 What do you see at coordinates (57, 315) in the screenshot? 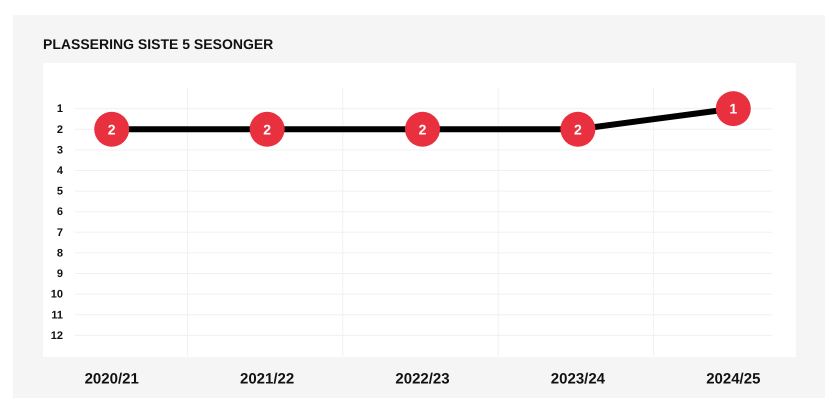
I see `y-tick-label: 11` at bounding box center [57, 315].